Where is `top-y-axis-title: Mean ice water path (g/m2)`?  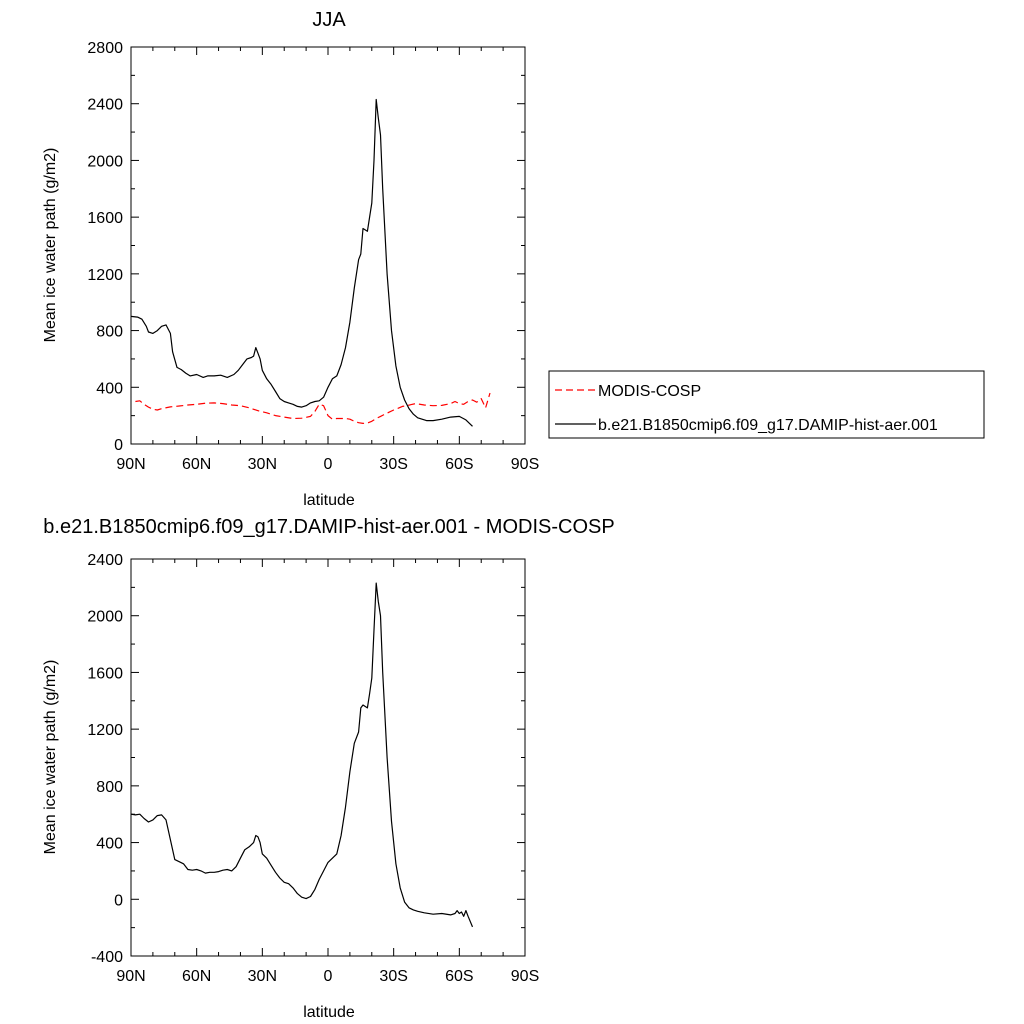
top-y-axis-title: Mean ice water path (g/m2) is located at coordinates (50, 245).